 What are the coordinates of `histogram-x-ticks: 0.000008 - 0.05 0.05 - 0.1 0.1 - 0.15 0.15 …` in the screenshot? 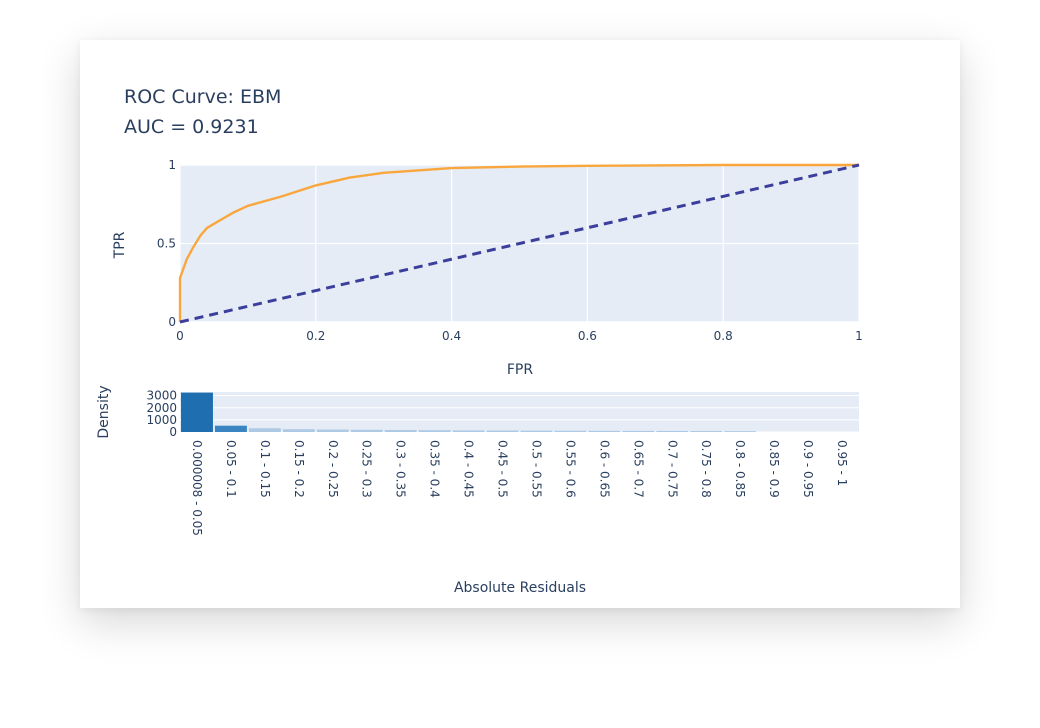 It's located at (519, 488).